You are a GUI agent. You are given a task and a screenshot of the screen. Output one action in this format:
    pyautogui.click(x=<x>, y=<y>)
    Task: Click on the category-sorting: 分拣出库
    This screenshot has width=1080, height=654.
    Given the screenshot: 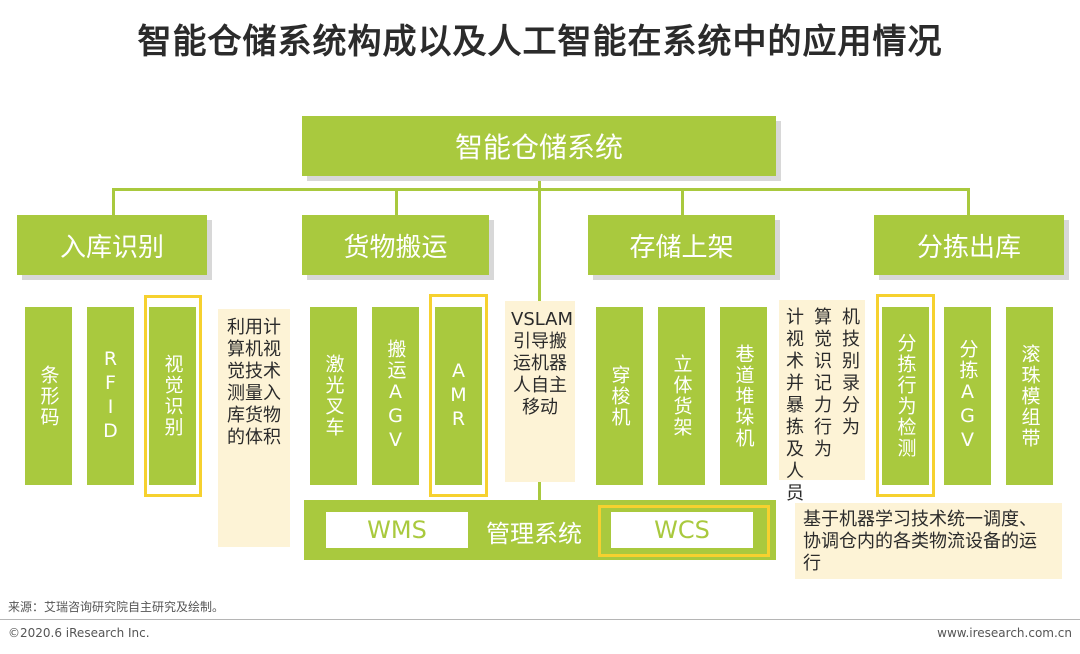 What is the action you would take?
    pyautogui.click(x=969, y=245)
    